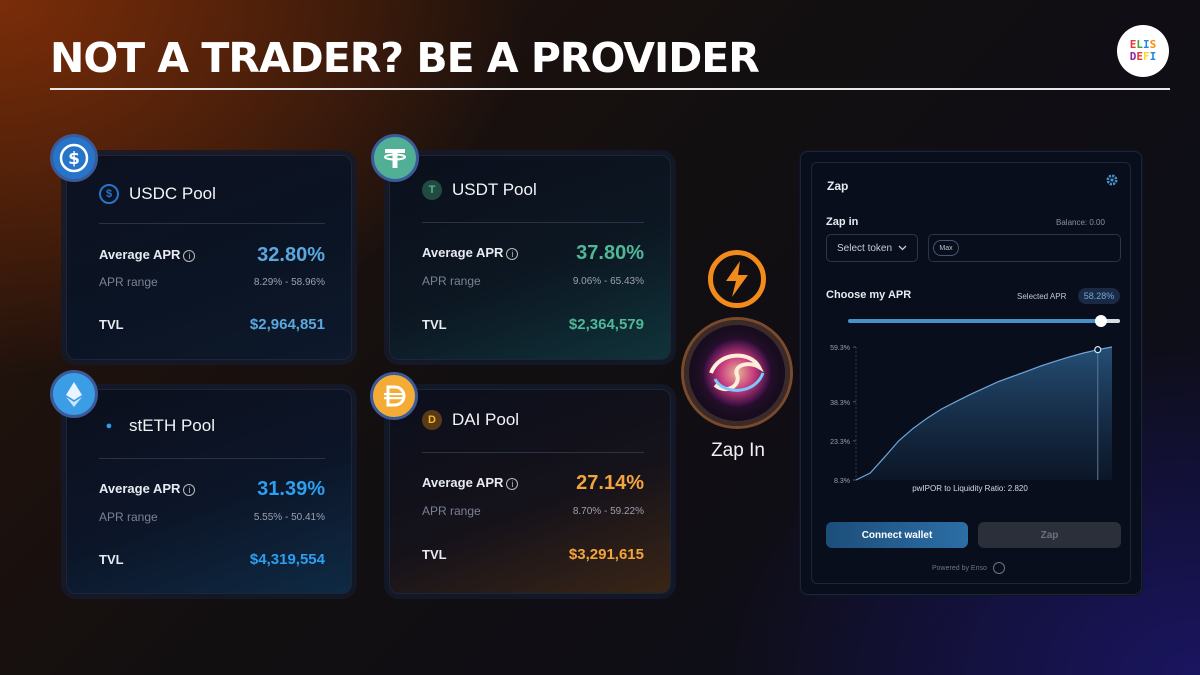 This screenshot has height=675, width=1200. I want to click on ratio-text: pwIPOR to Liquidity Ratio: 2.820, so click(970, 488).